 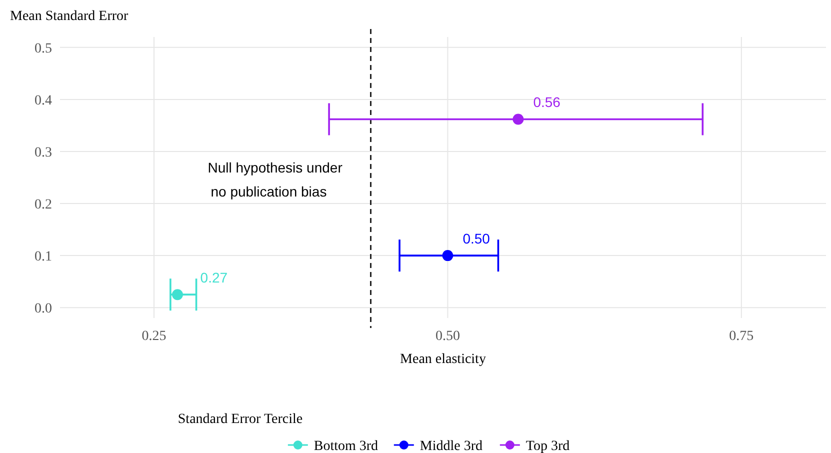 What do you see at coordinates (214, 278) in the screenshot?
I see `annotation: 0.27` at bounding box center [214, 278].